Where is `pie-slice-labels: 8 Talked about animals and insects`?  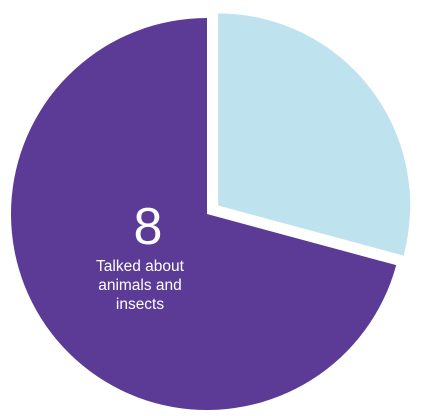 pie-slice-labels: 8 Talked about animals and insects is located at coordinates (140, 255).